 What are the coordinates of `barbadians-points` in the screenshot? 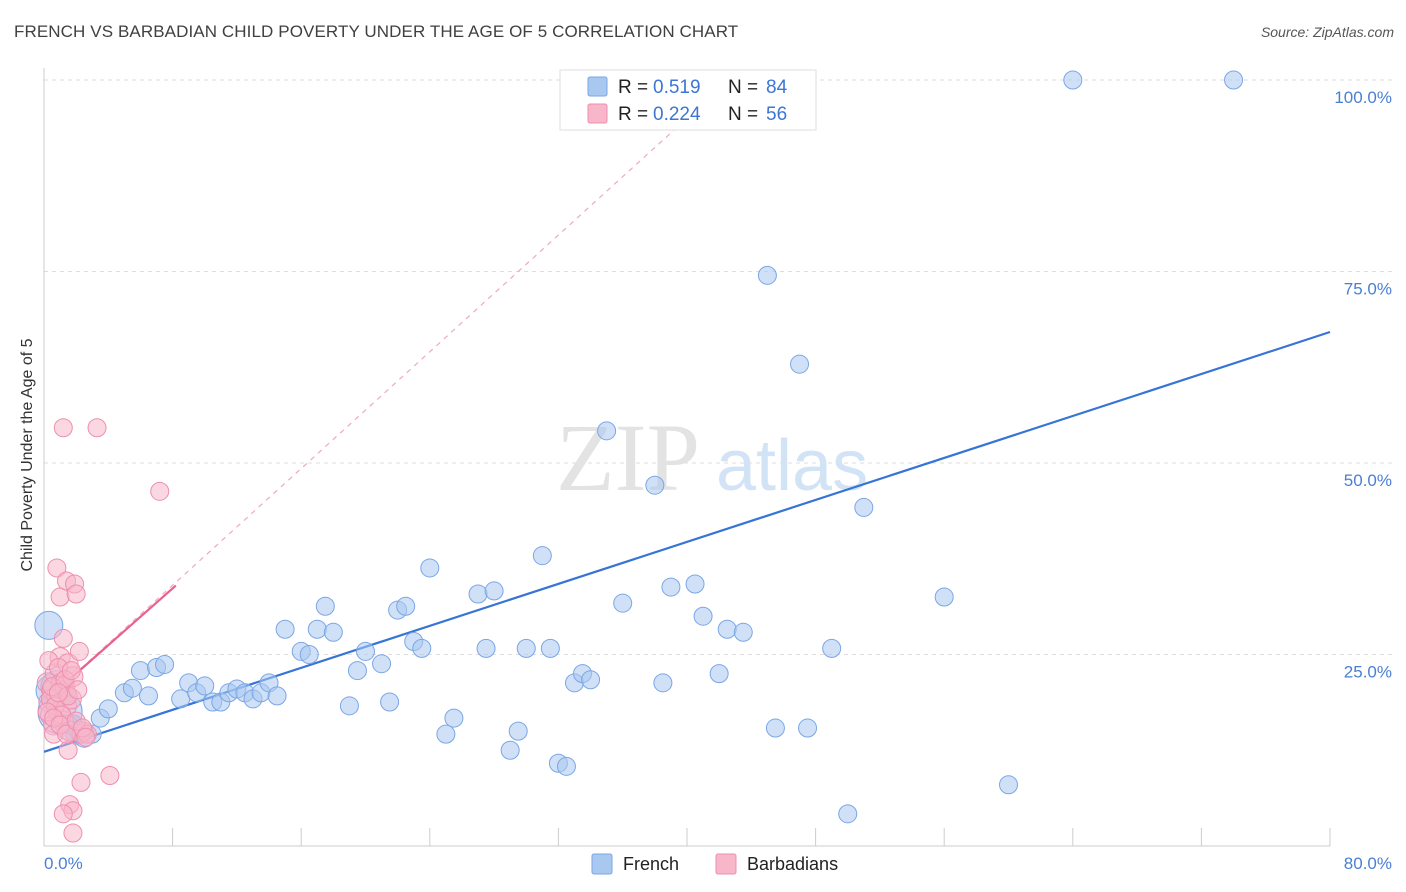 It's located at (103, 630).